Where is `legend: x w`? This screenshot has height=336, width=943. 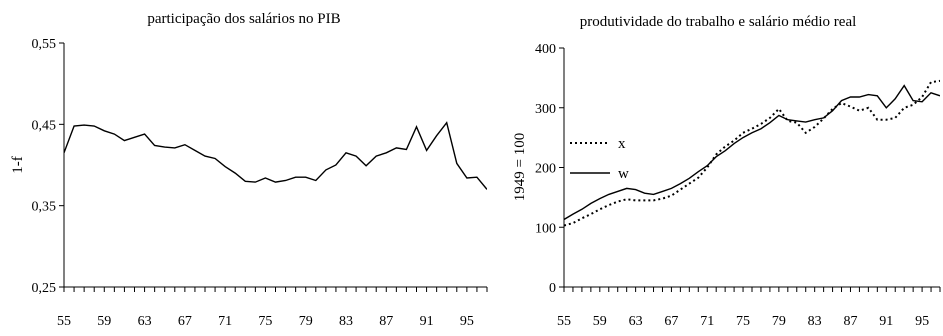
legend: x w is located at coordinates (599, 159).